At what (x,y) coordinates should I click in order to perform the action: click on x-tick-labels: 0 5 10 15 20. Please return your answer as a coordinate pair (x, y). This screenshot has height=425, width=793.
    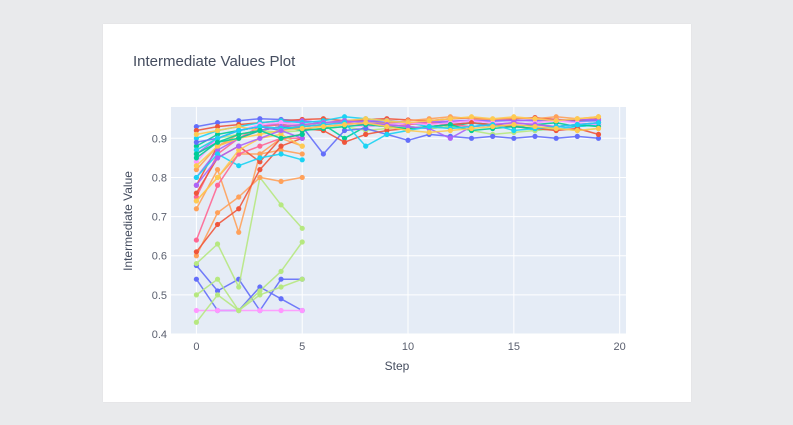
    Looking at the image, I should click on (409, 347).